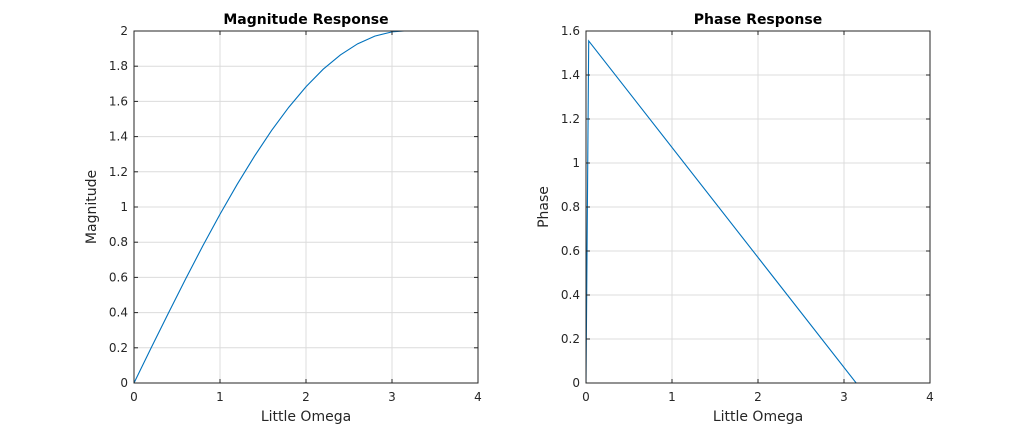 This screenshot has height=431, width=1028. What do you see at coordinates (118, 66) in the screenshot?
I see `y-tick-label: 1.8` at bounding box center [118, 66].